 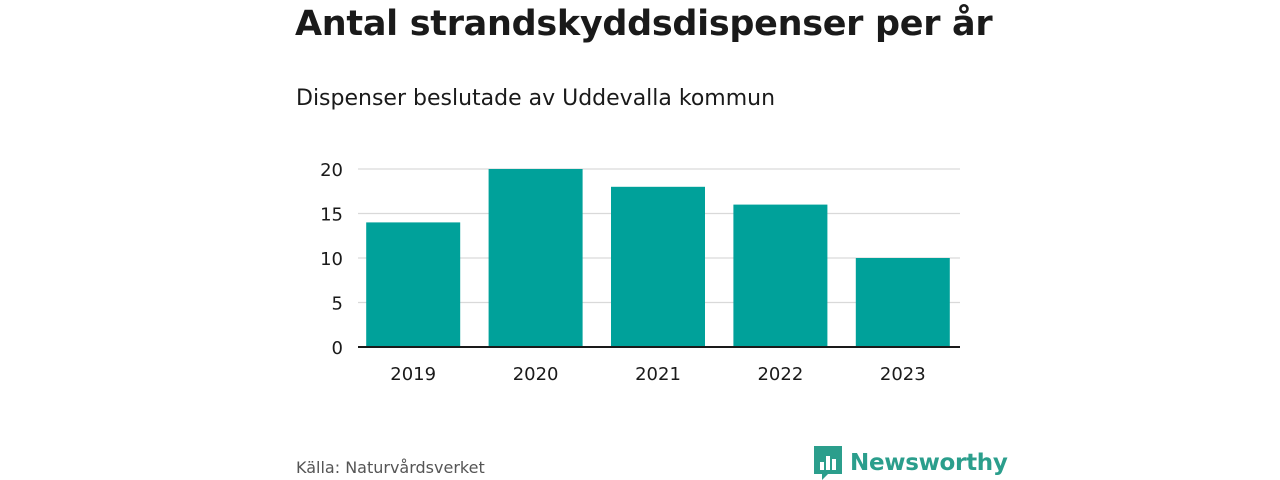 I want to click on bar-2023, so click(x=902, y=302).